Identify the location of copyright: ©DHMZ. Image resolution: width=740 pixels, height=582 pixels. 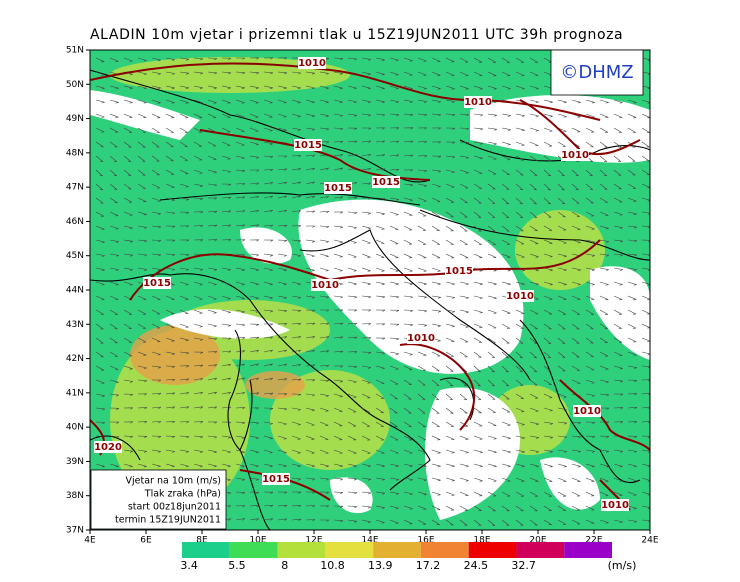
(596, 72).